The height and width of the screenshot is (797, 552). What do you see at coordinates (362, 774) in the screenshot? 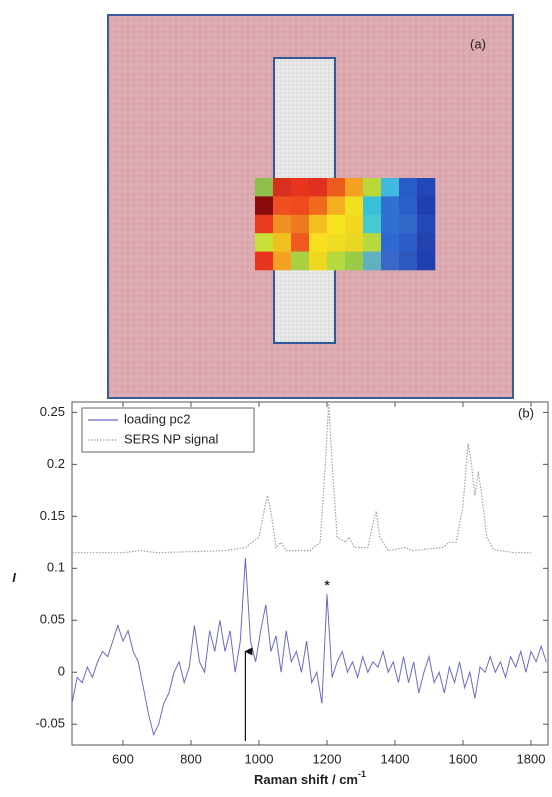
I see `x-axis-label-sup: -1` at bounding box center [362, 774].